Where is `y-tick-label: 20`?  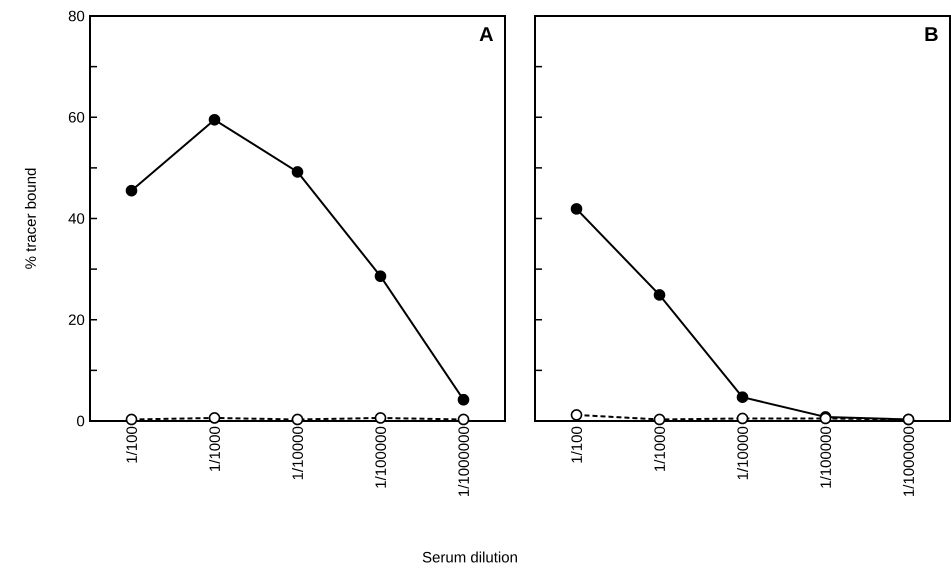
y-tick-label: 20 is located at coordinates (76, 320).